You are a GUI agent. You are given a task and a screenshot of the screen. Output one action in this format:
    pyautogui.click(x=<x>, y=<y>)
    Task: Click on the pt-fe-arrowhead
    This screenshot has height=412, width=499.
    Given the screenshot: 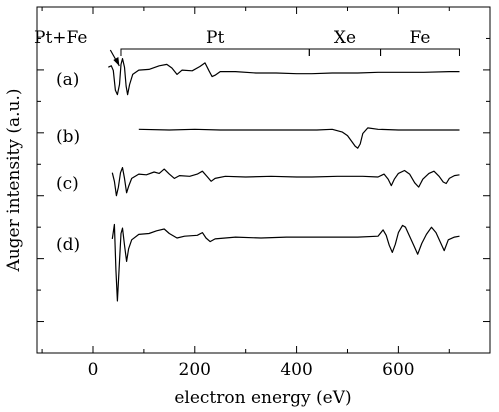 What is the action you would take?
    pyautogui.click(x=116, y=61)
    